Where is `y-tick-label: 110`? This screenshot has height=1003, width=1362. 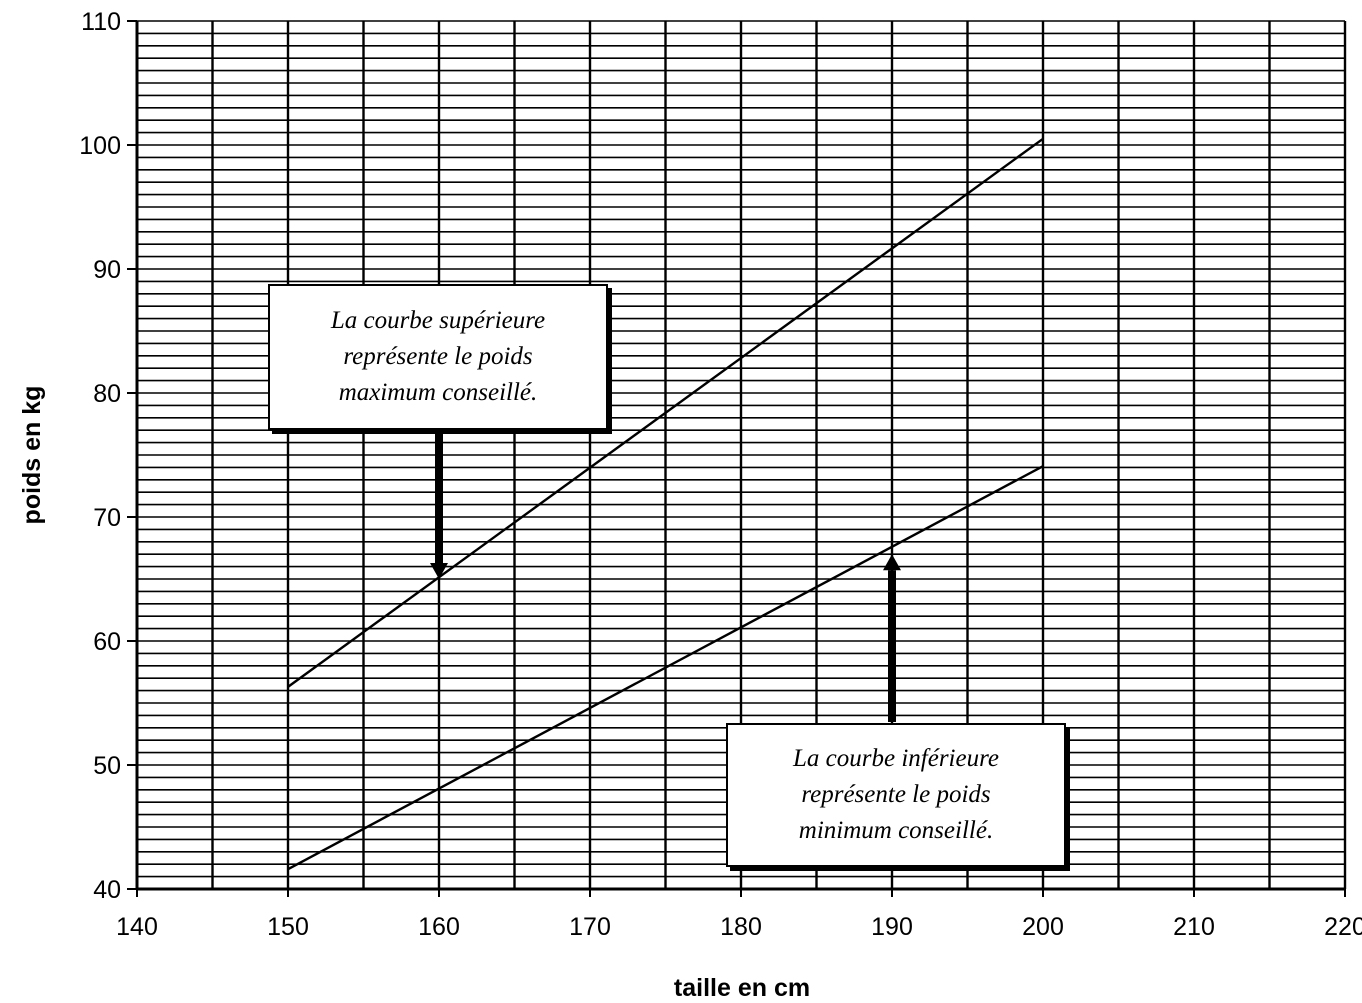
y-tick-label: 110 is located at coordinates (101, 22).